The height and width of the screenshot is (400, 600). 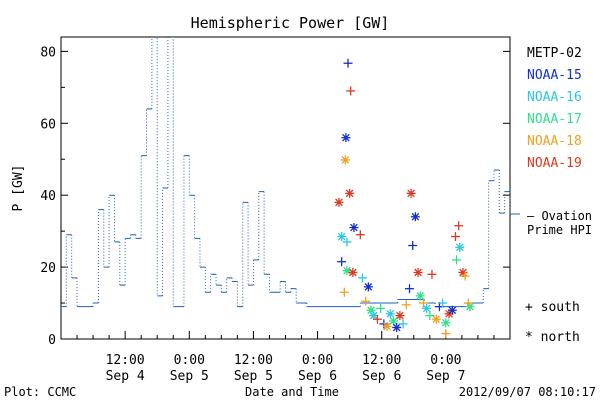 I want to click on y-tick-label: 60, so click(x=48, y=124).